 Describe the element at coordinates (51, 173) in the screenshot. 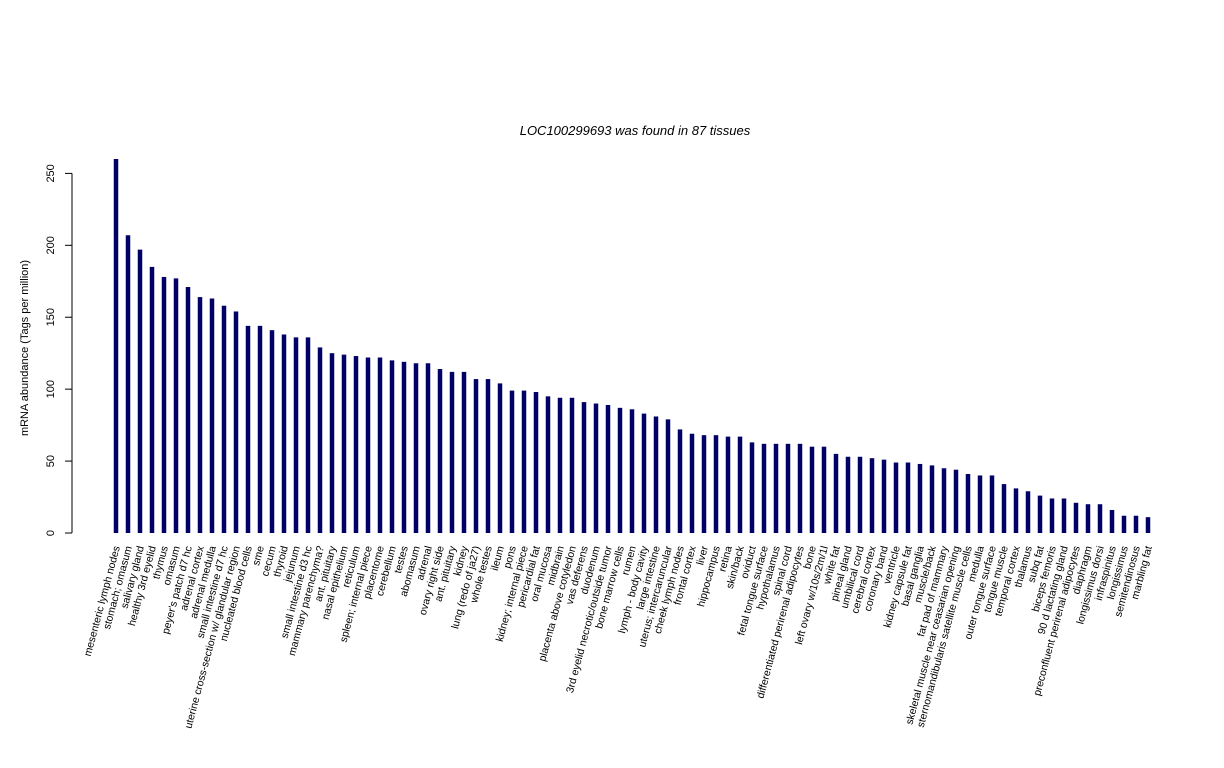

I see `y-tick-label: 250` at that location.